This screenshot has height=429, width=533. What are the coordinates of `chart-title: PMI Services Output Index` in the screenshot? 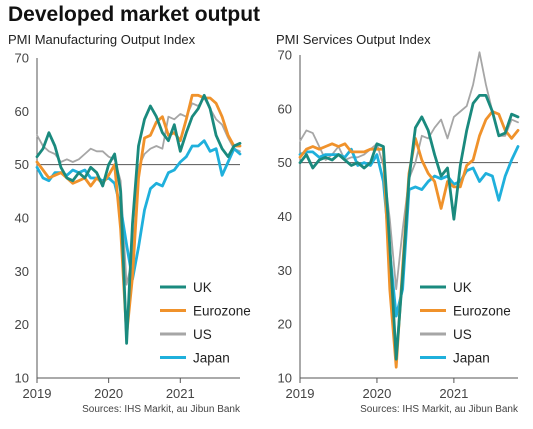 It's located at (353, 39).